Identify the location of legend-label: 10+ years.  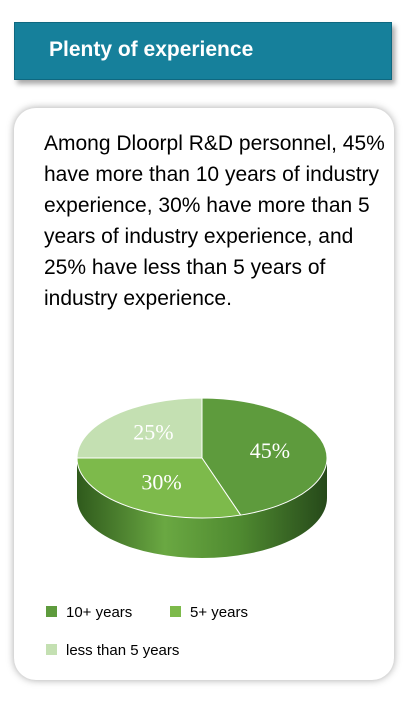
(99, 612).